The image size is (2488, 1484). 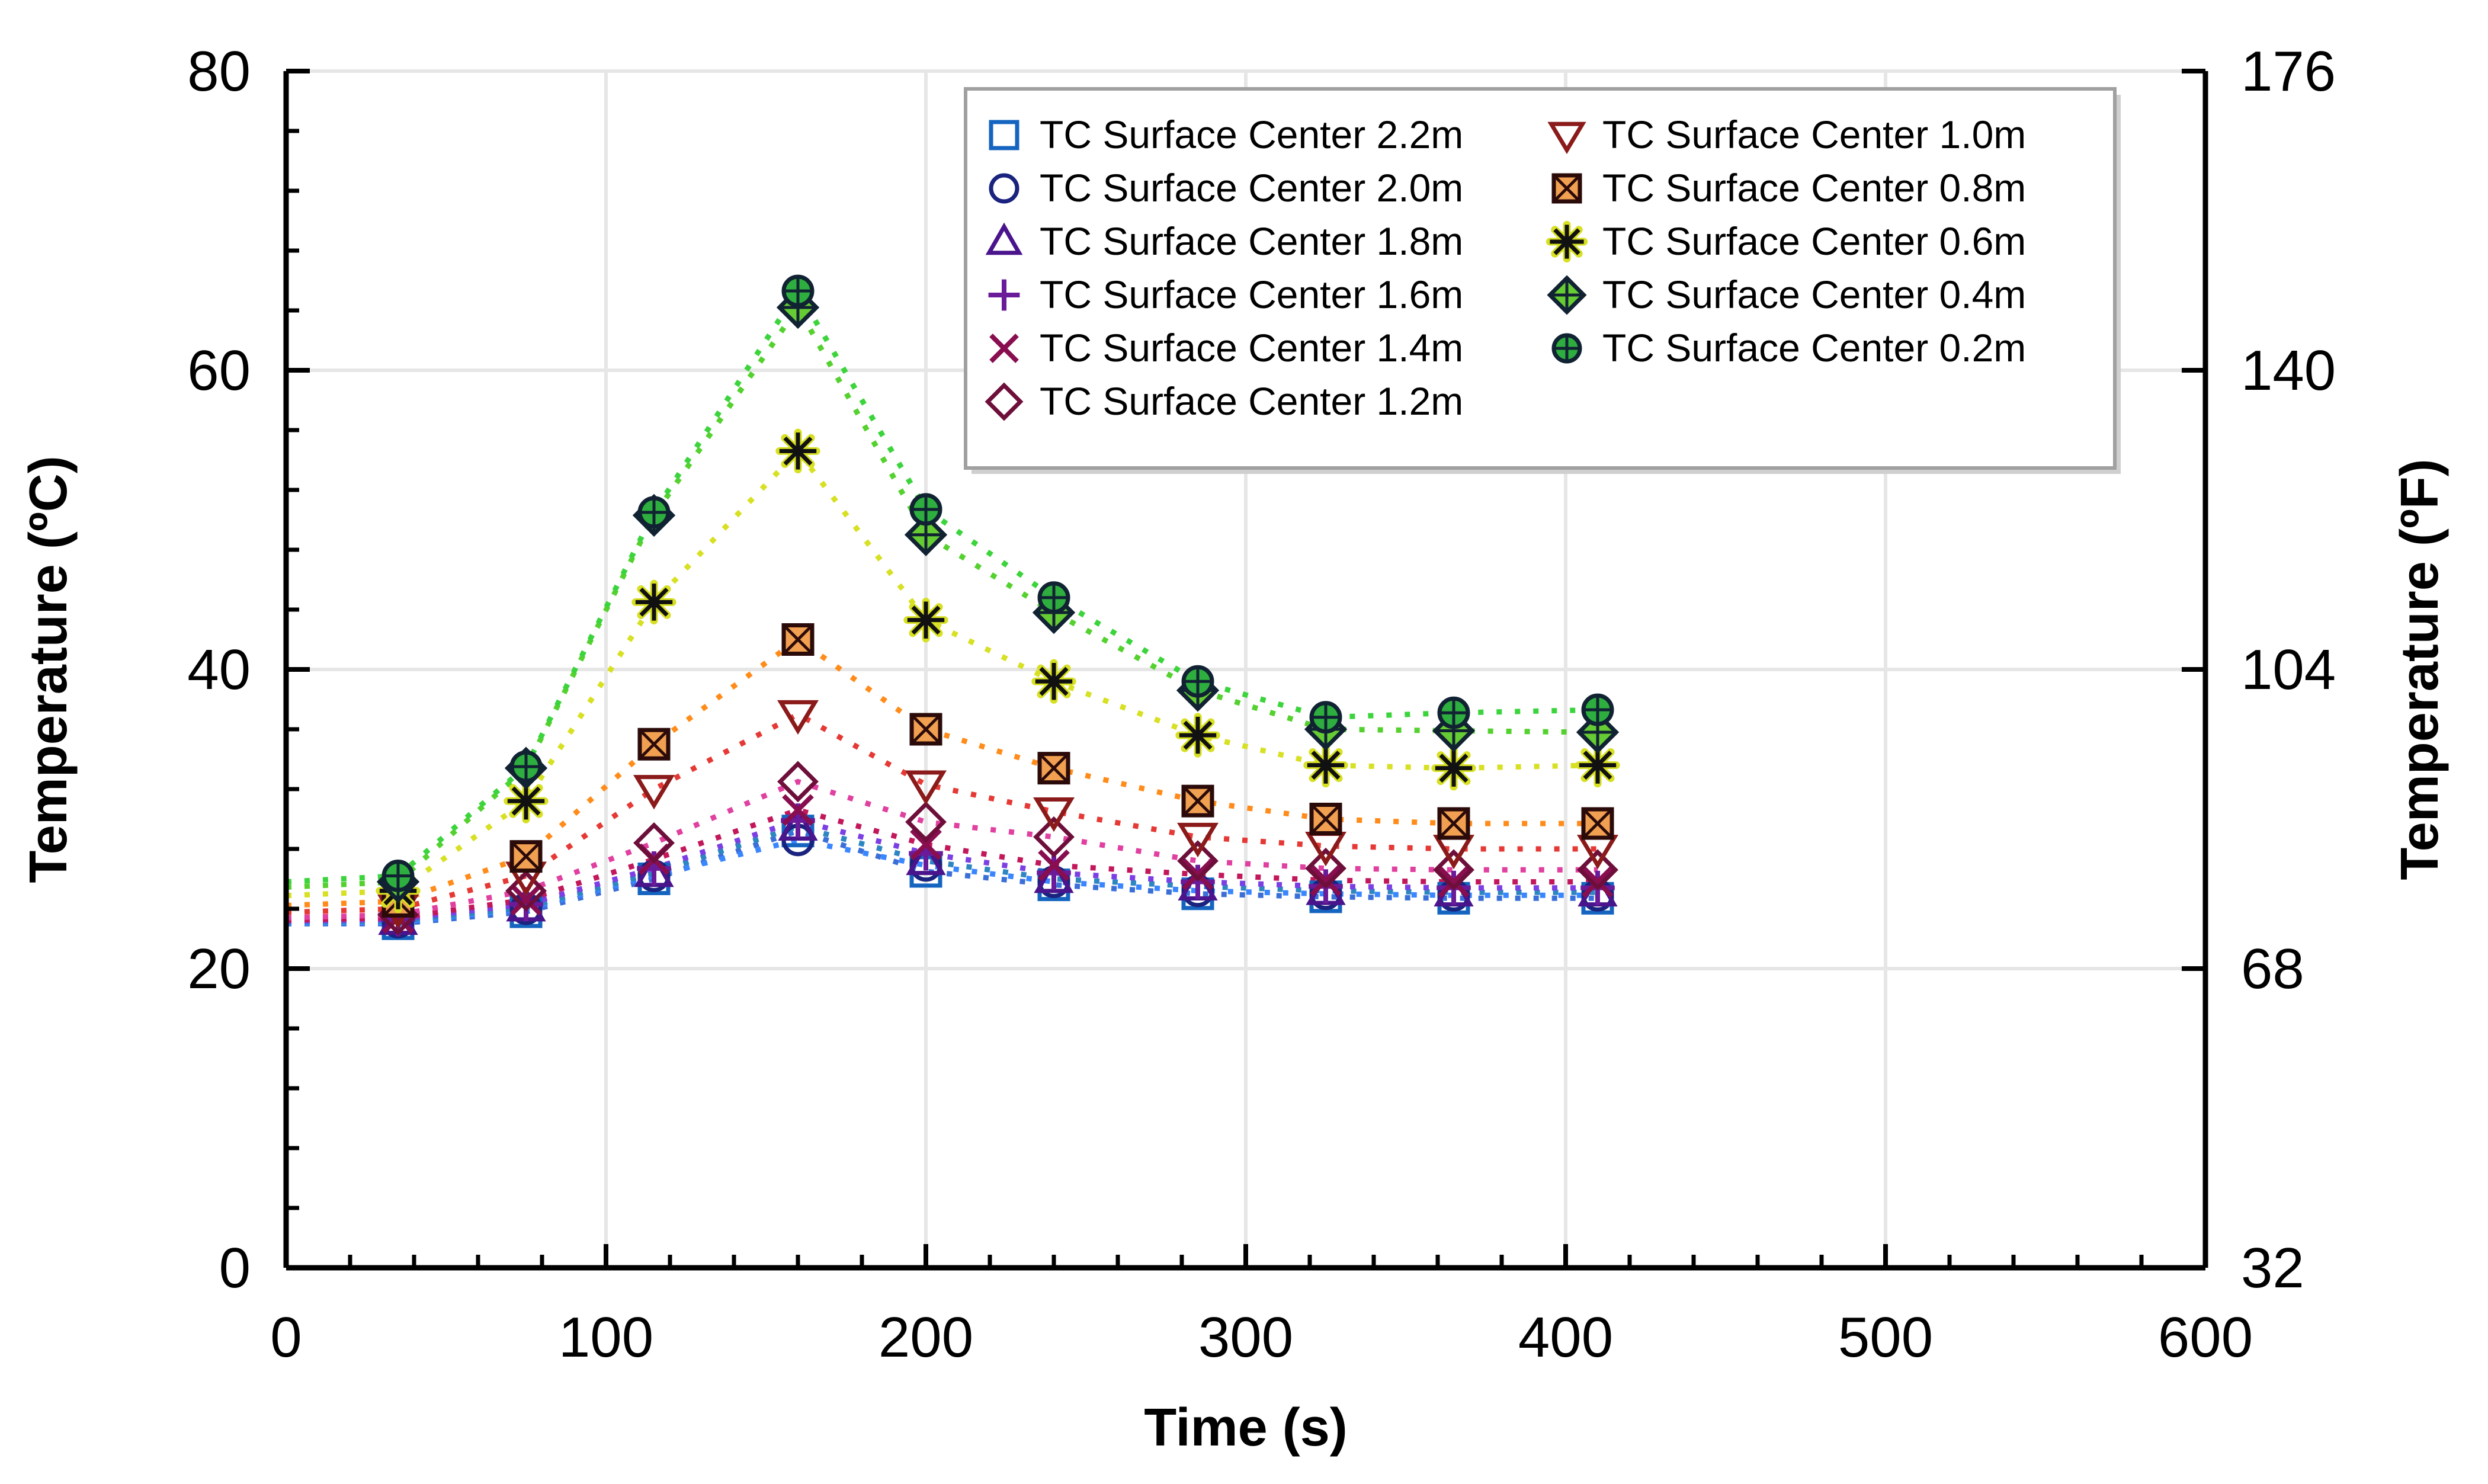 What do you see at coordinates (1814, 348) in the screenshot?
I see `legend-entry-label: TC Surface Center 0.2m` at bounding box center [1814, 348].